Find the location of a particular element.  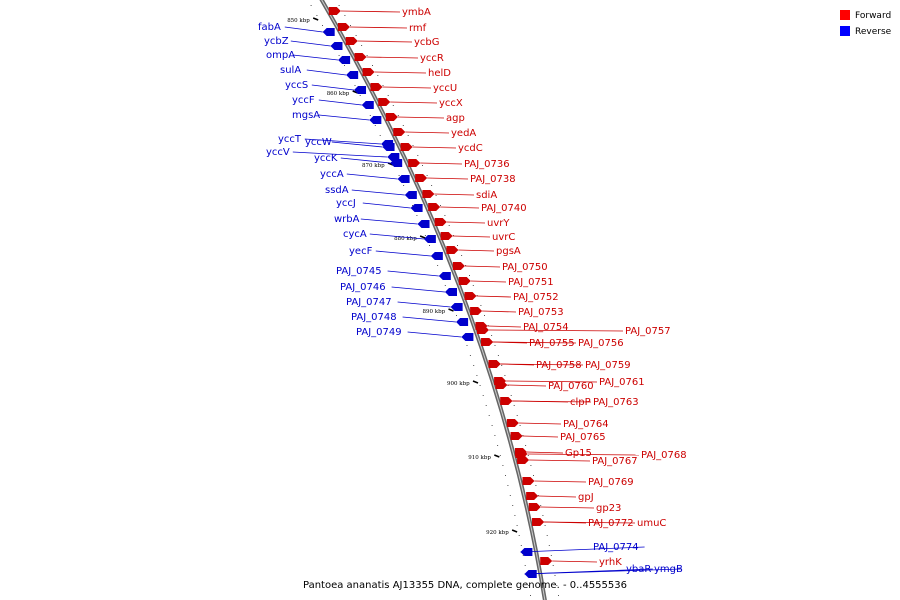

reverse-gene-label: ybaR is located at coordinates (638, 569).